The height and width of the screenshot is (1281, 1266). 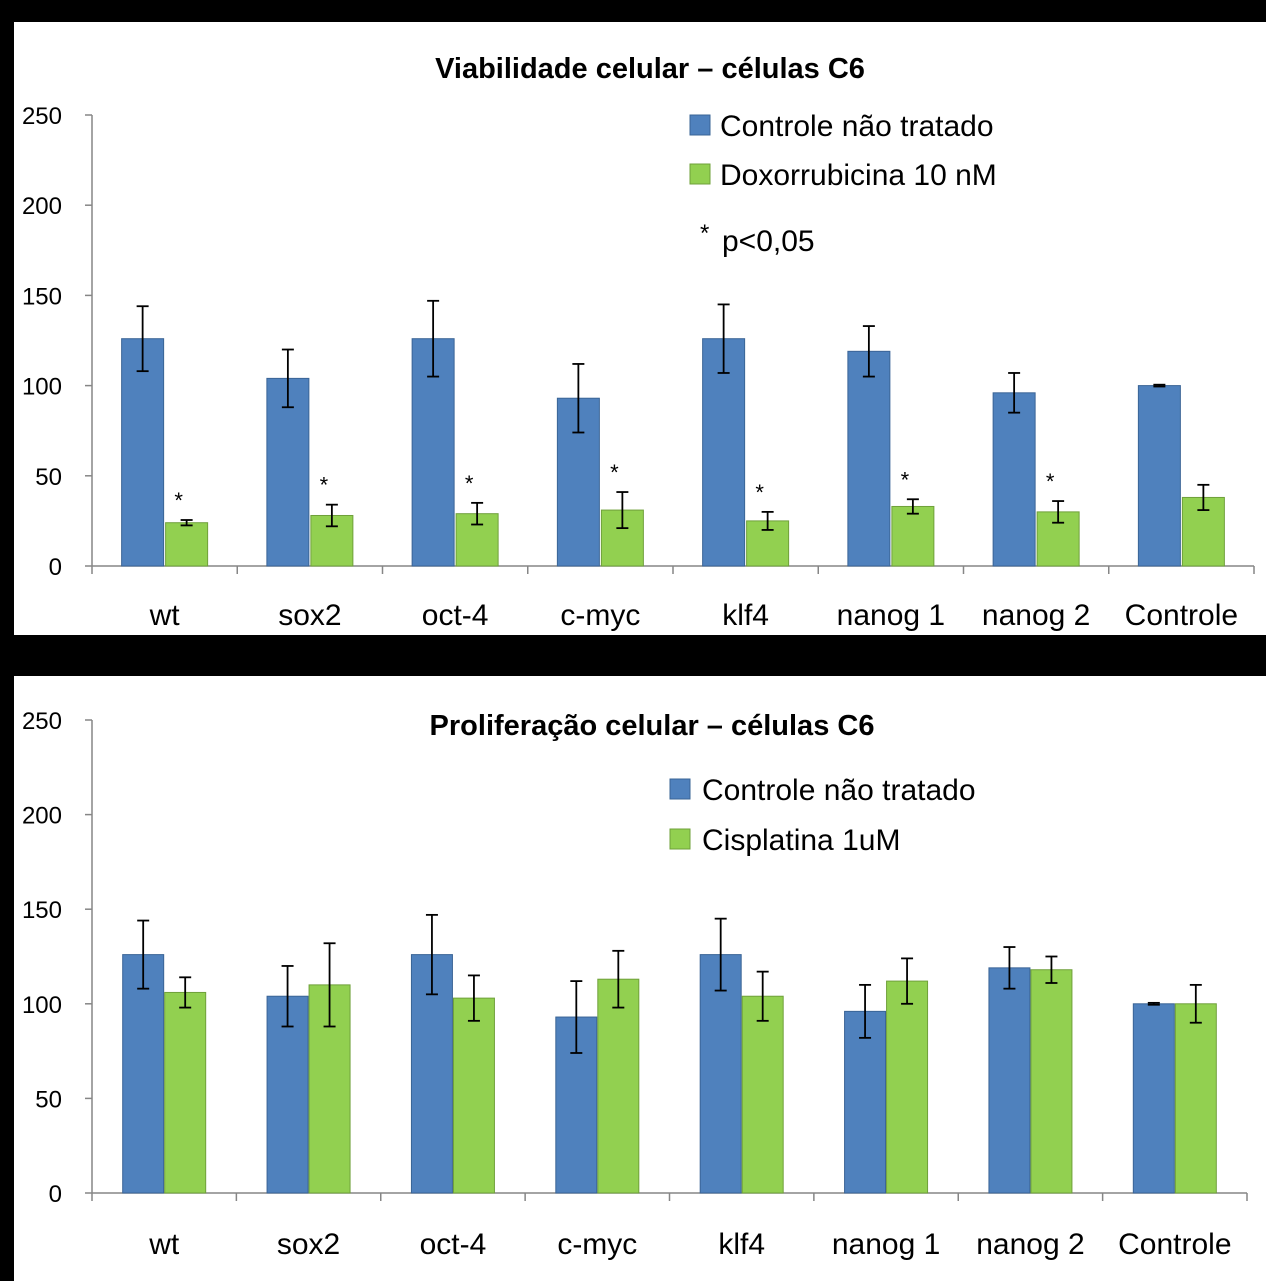 I want to click on chart-legend: Controle não tratado Cisplatina 1uM, so click(x=822, y=815).